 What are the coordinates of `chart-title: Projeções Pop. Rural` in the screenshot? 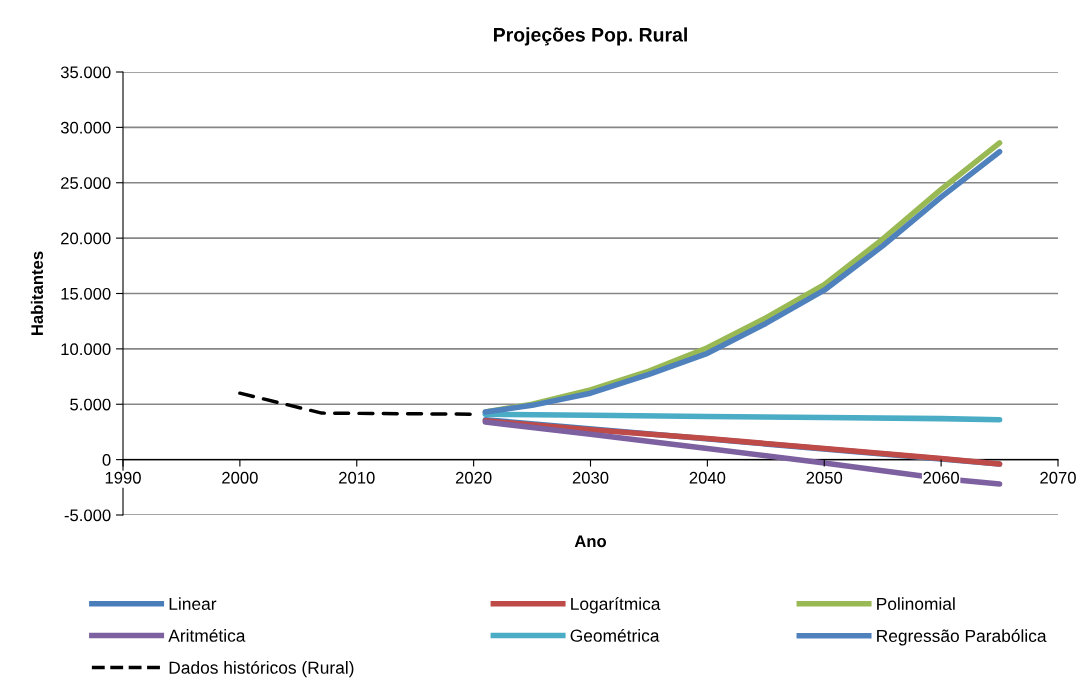 It's located at (590, 36).